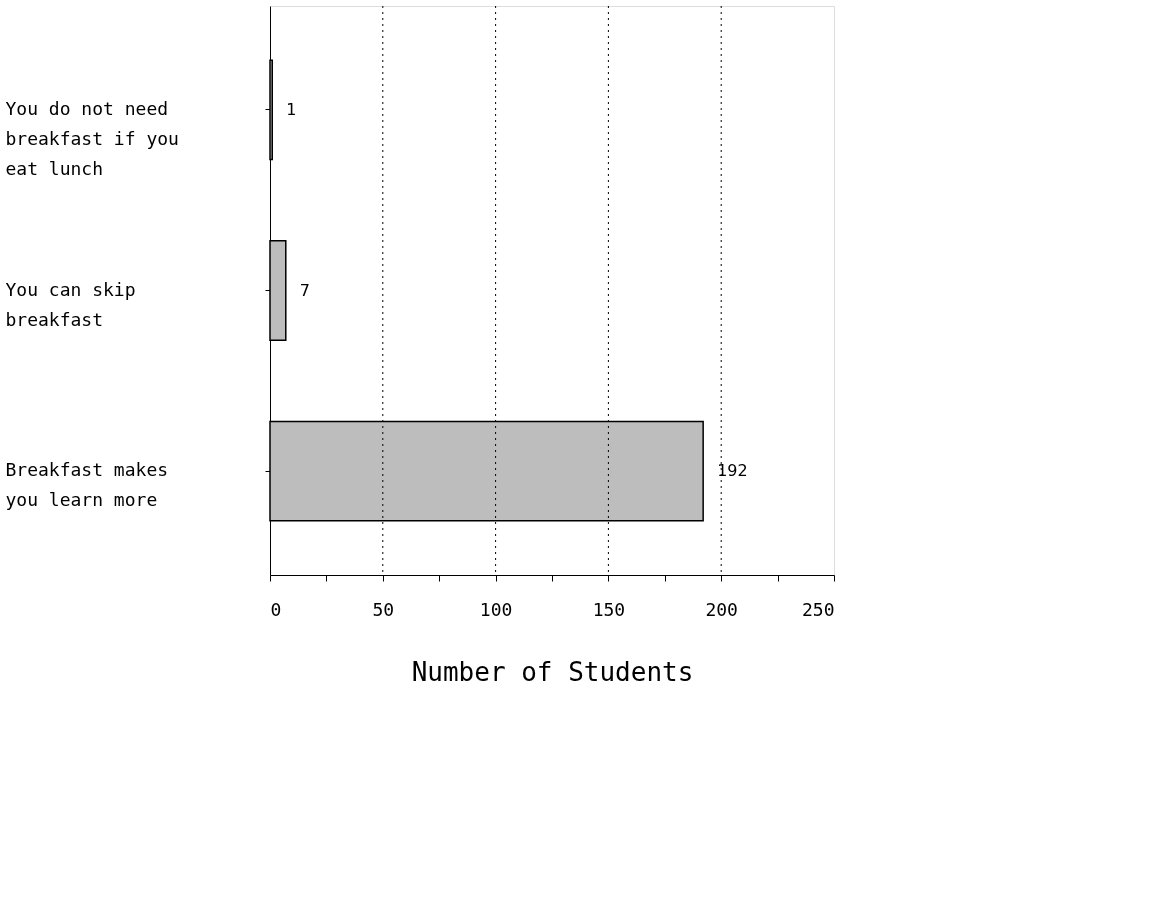  I want to click on data-label: 7, so click(304, 290).